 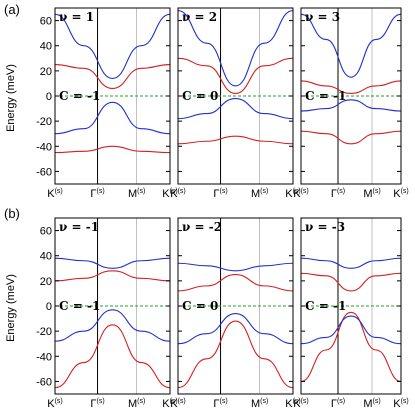 What do you see at coordinates (76, 17) in the screenshot?
I see `filling-label: ν = 1` at bounding box center [76, 17].